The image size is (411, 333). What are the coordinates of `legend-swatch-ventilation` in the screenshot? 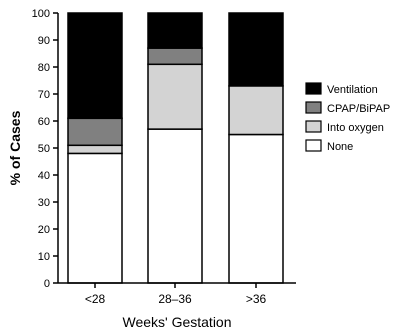 It's located at (313, 88).